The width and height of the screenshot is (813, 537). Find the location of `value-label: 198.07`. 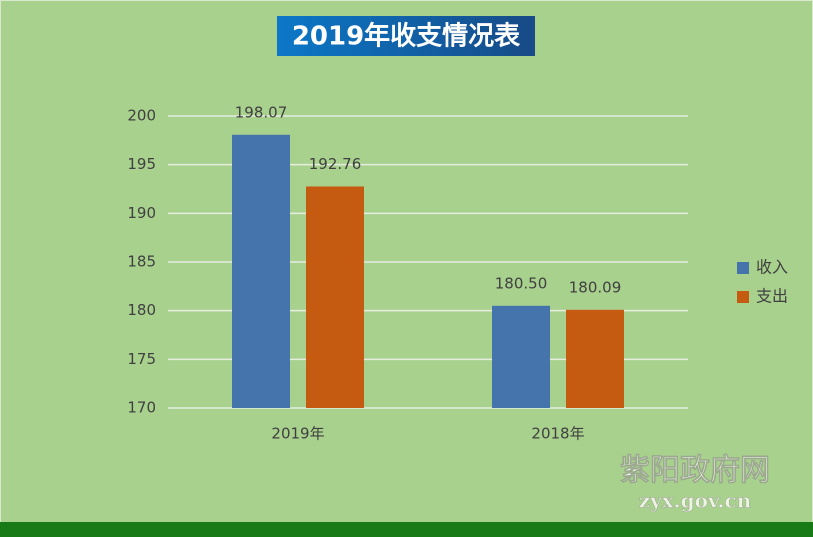

value-label: 198.07 is located at coordinates (261, 112).